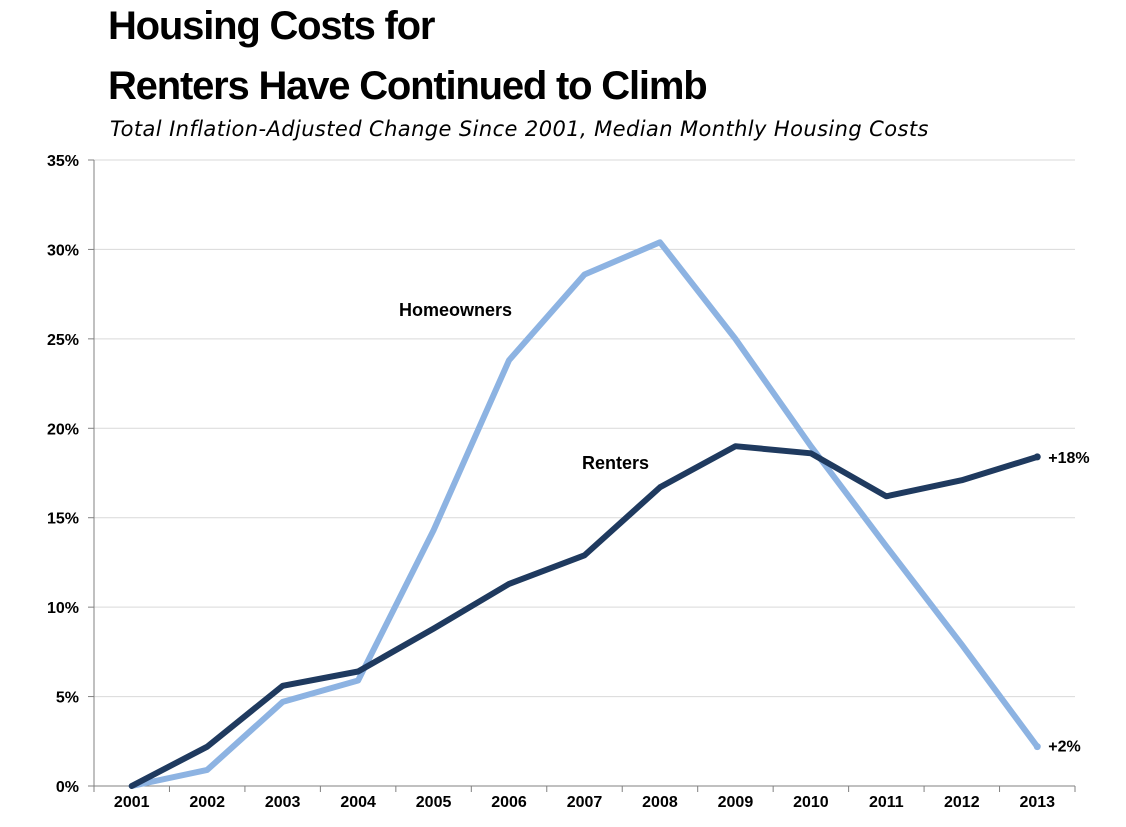 The image size is (1126, 827). Describe the element at coordinates (358, 802) in the screenshot. I see `x-tick-label: 2004` at that location.